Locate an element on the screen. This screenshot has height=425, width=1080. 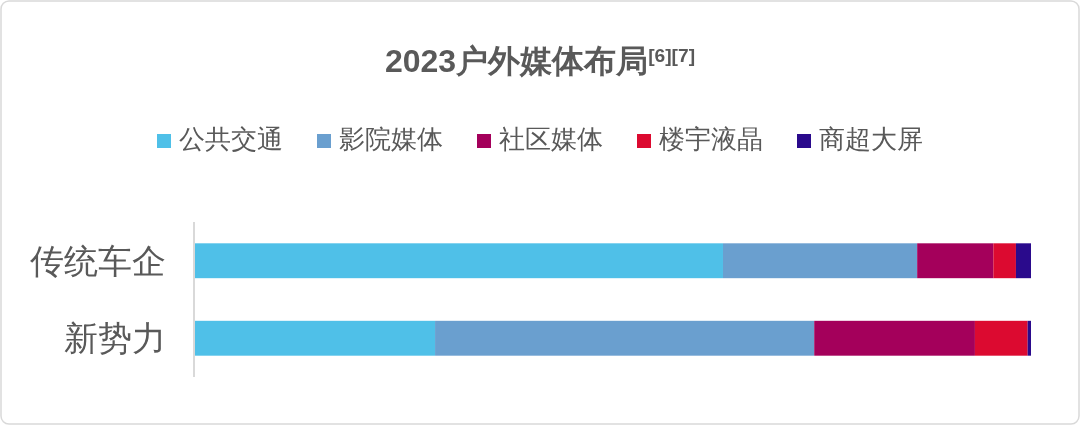
legend-label: 公共交通 is located at coordinates (231, 139).